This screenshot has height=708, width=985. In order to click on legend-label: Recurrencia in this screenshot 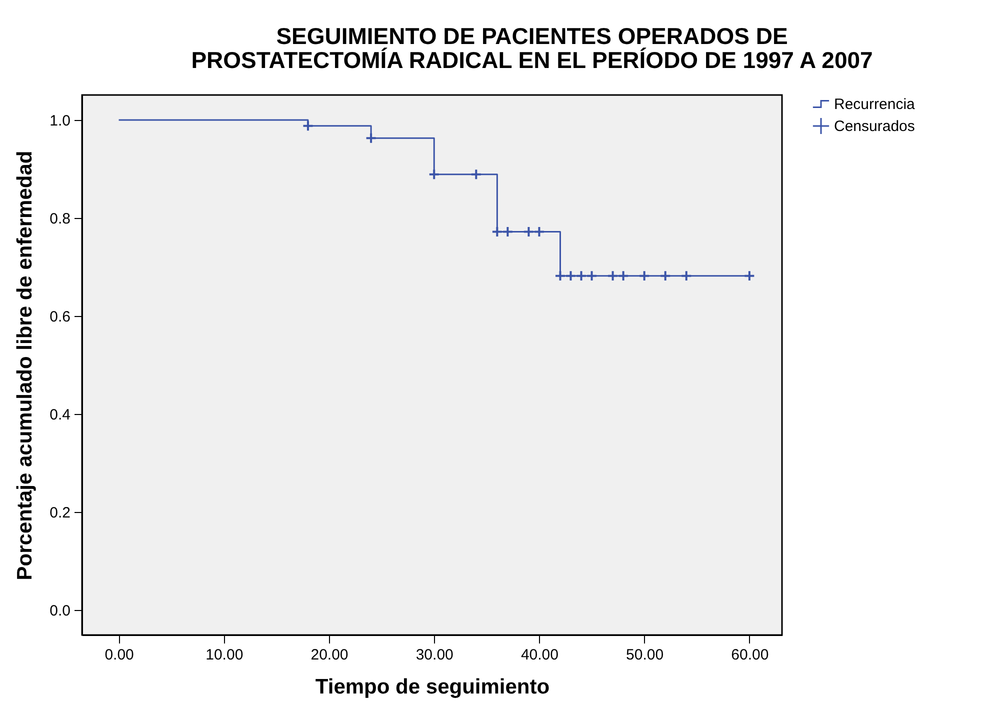, I will do `click(875, 104)`.